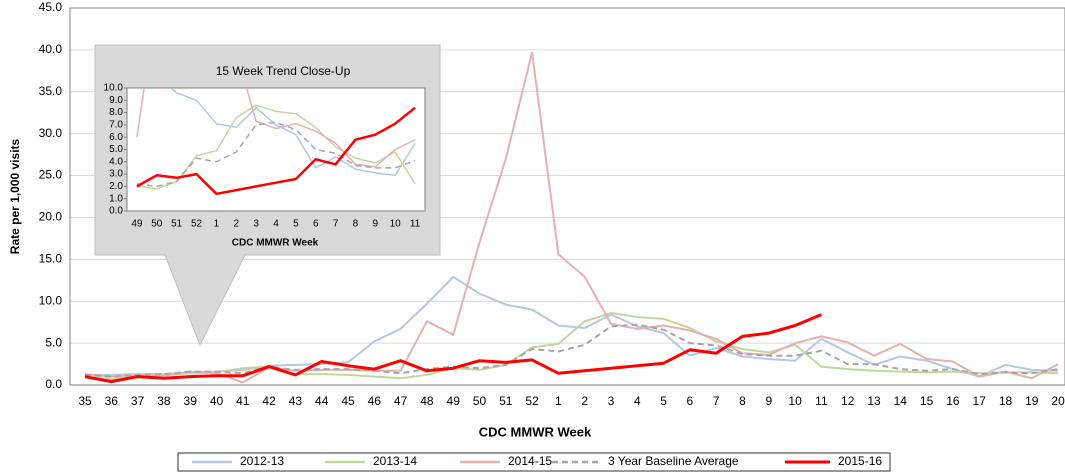 The image size is (1065, 475). Describe the element at coordinates (673, 461) in the screenshot. I see `legend-label: 3 Year Baseline Average` at that location.